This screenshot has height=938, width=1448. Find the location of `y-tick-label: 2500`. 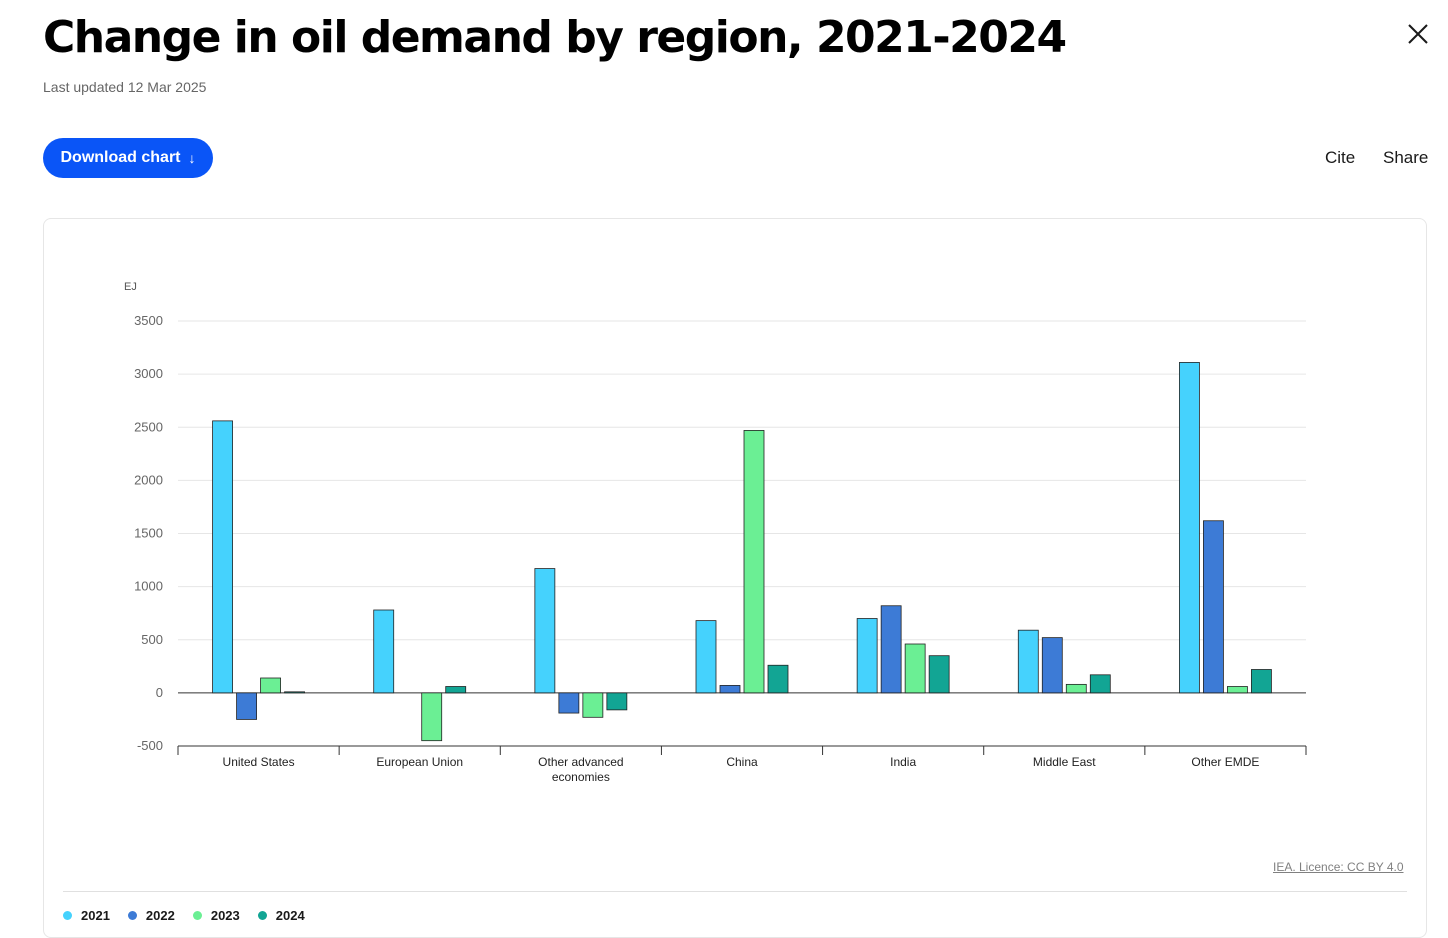

y-tick-label: 2500 is located at coordinates (148, 426).